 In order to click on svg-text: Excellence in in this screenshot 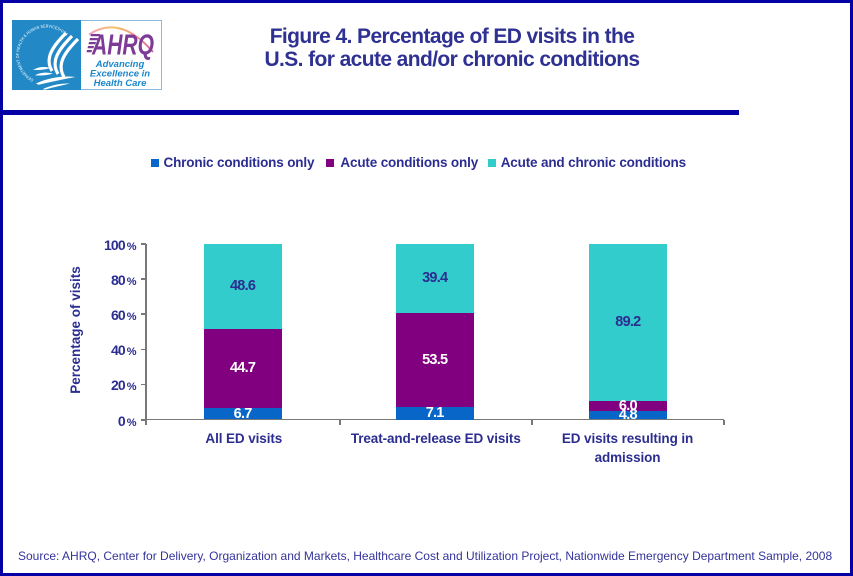, I will do `click(120, 74)`.